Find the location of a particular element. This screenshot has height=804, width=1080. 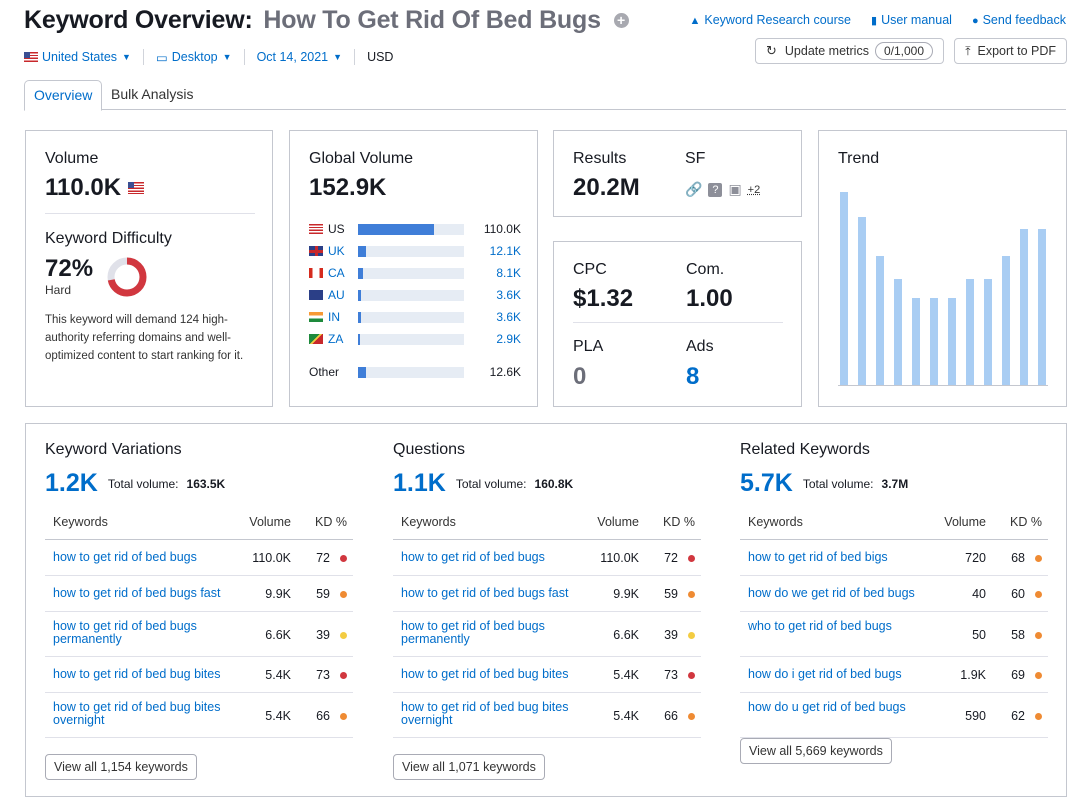

row-kd: 58 is located at coordinates (1018, 634).